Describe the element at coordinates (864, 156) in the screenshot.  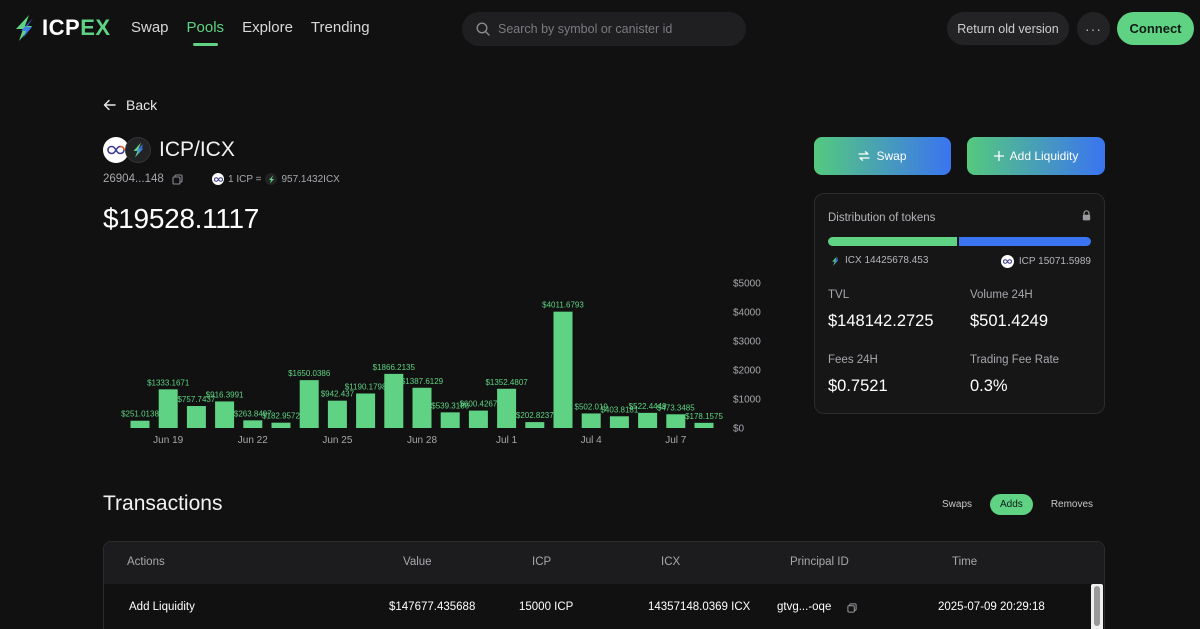
I see `swap-arrows-icon` at that location.